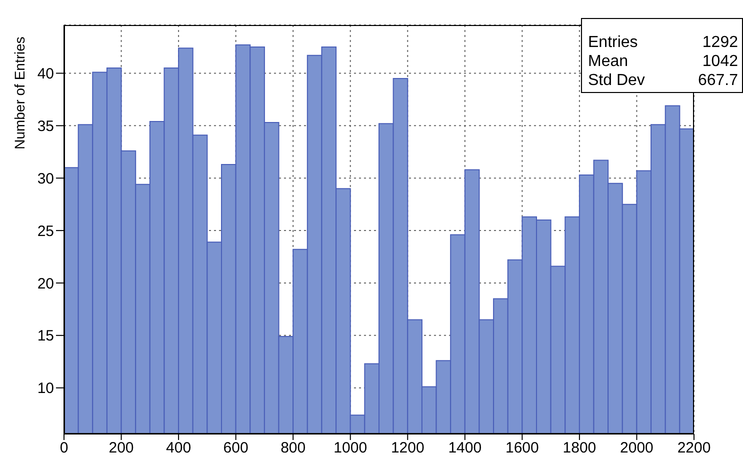 This screenshot has width=743, height=469. Describe the element at coordinates (522, 448) in the screenshot. I see `x-tick-label: 1600` at that location.